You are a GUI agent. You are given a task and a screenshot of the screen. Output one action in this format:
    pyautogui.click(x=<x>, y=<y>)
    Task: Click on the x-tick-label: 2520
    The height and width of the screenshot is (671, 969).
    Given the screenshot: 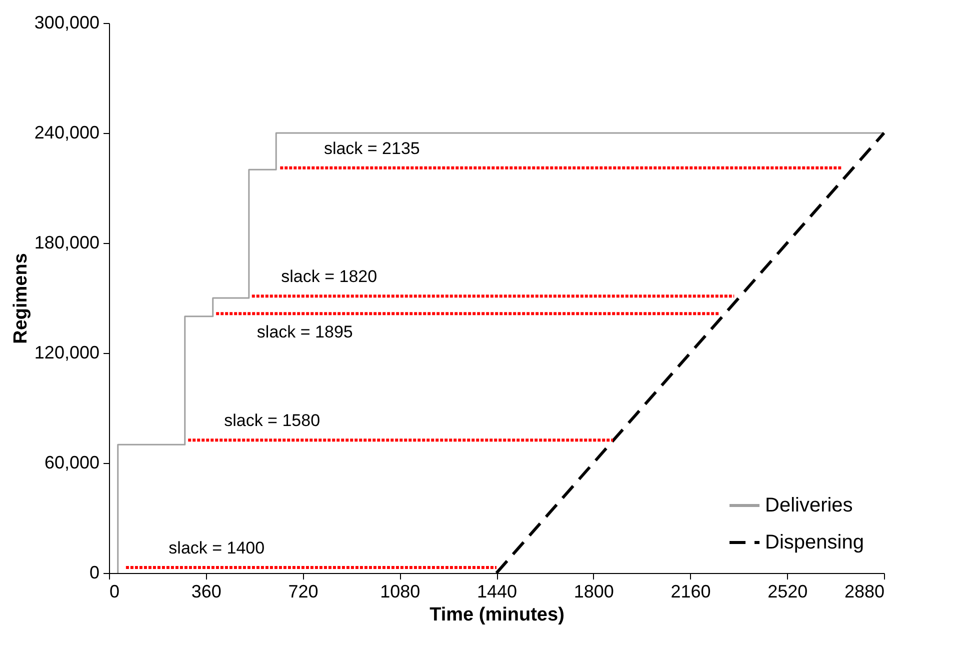 What is the action you would take?
    pyautogui.click(x=788, y=592)
    